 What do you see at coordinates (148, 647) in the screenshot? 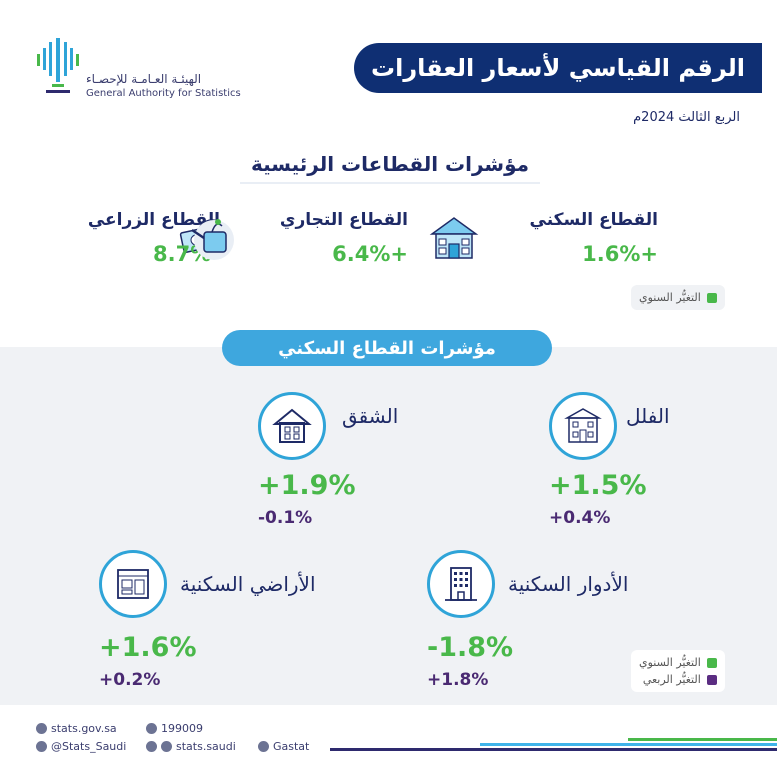
I see `land-annual-change: +1.6%` at bounding box center [148, 647].